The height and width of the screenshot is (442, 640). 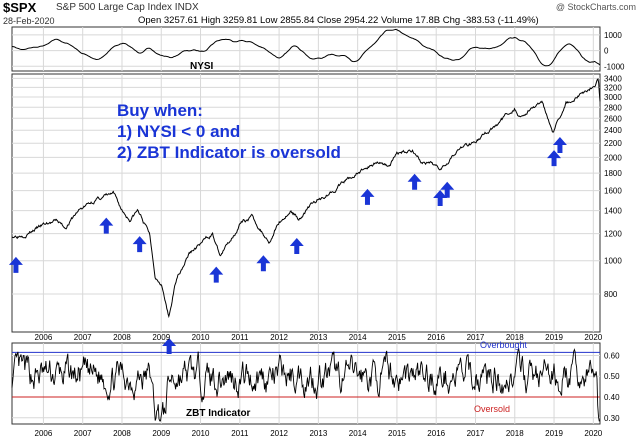 I want to click on chart-date: 28-Feb-2020, so click(x=29, y=21).